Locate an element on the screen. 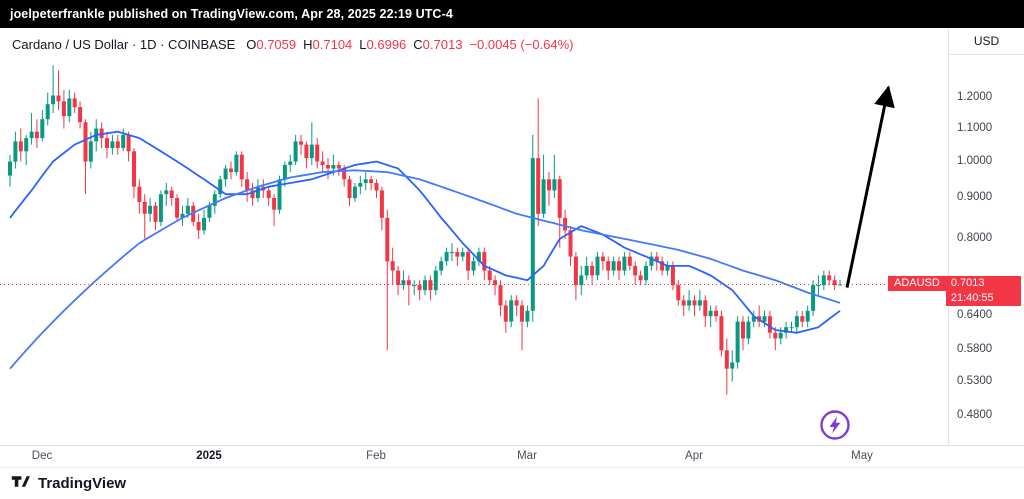  time-axis-label: May is located at coordinates (862, 456).